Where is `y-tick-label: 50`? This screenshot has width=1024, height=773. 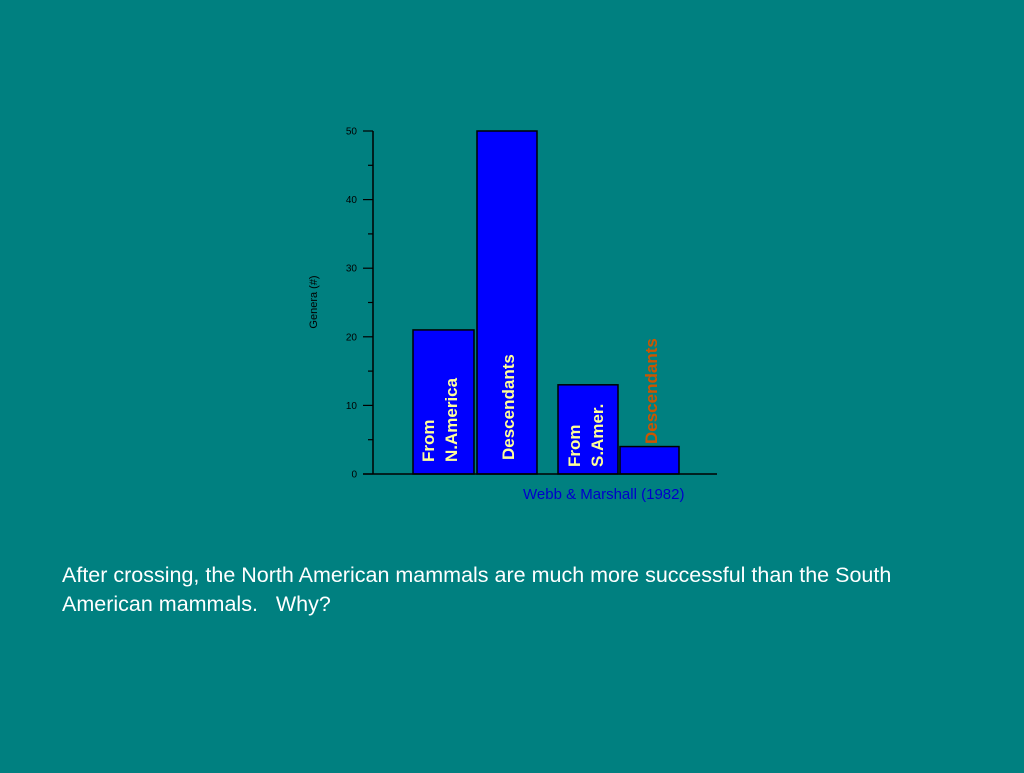 y-tick-label: 50 is located at coordinates (352, 132).